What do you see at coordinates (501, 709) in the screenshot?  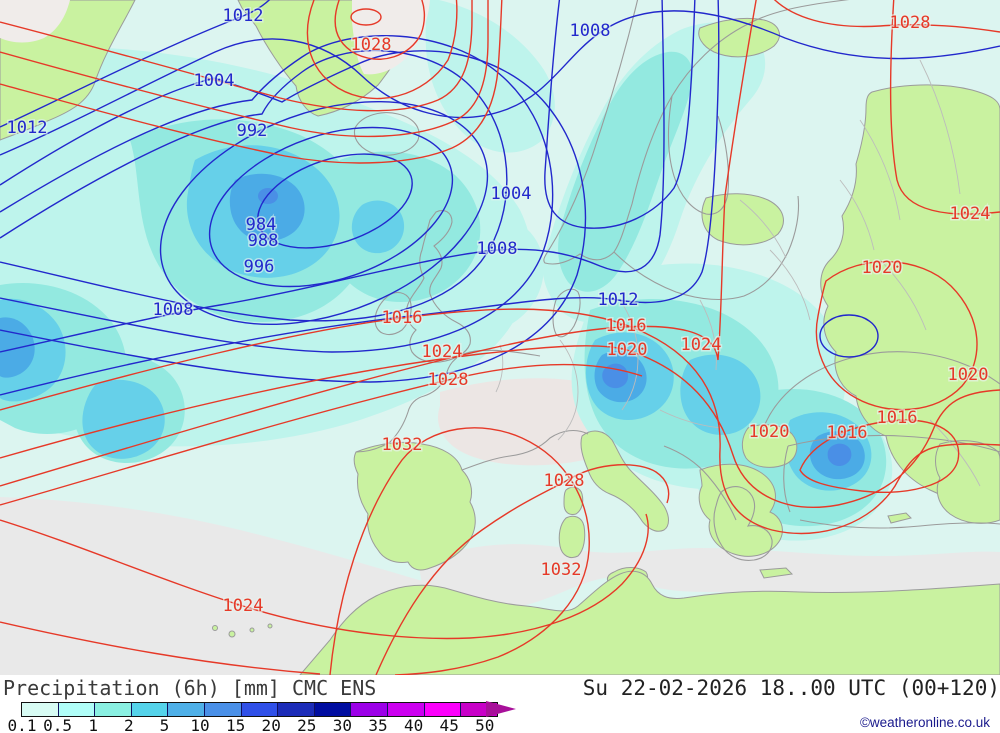 I see `scale-arrow-icon` at bounding box center [501, 709].